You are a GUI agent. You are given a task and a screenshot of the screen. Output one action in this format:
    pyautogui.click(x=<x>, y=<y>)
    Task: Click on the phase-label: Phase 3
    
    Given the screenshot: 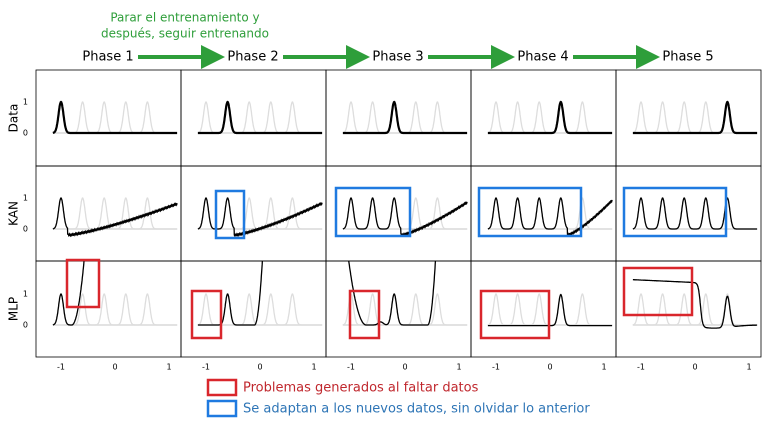 What is the action you would take?
    pyautogui.click(x=397, y=57)
    